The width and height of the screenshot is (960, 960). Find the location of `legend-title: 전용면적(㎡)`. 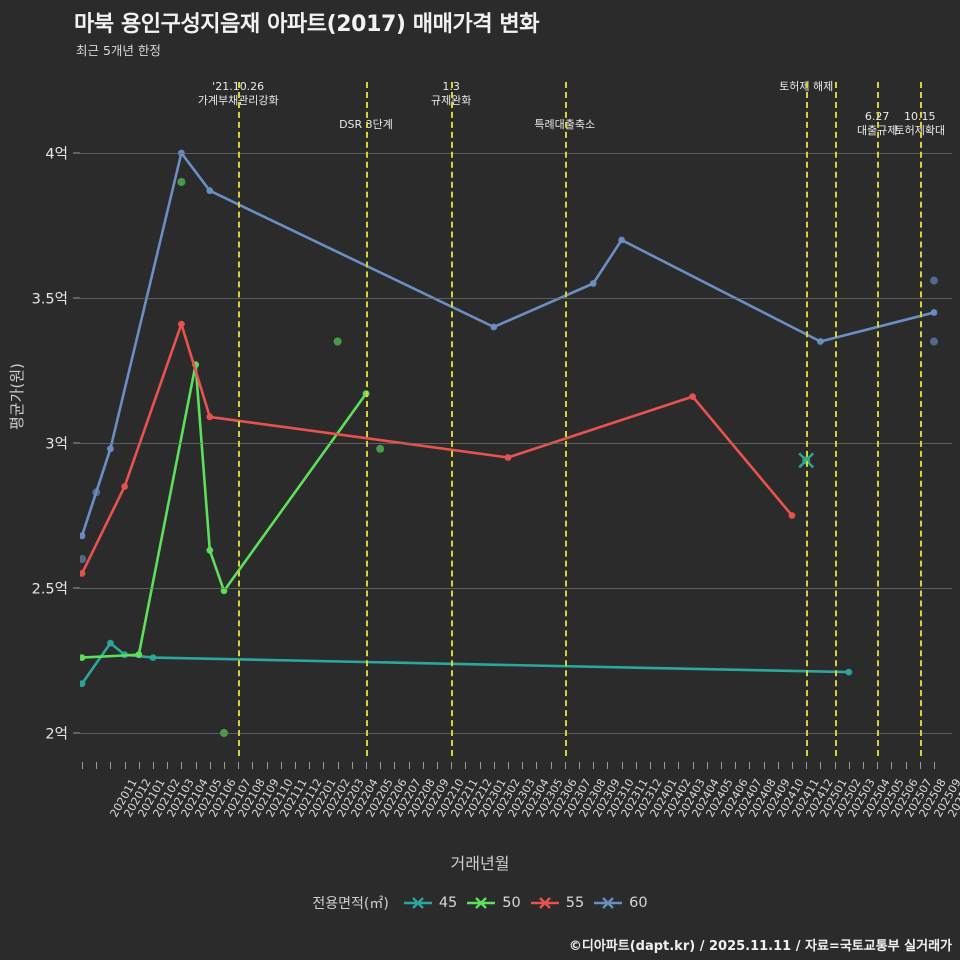

legend-title: 전용면적(㎡) is located at coordinates (350, 904).